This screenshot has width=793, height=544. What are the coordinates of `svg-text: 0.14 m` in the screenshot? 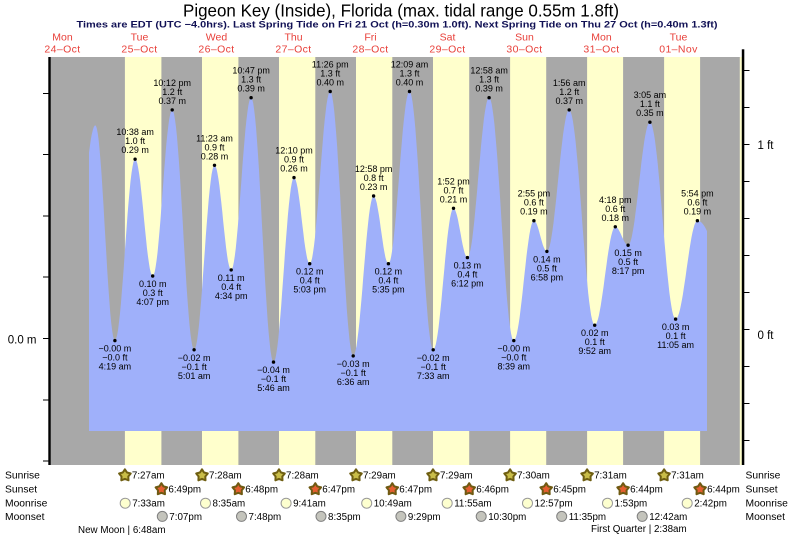 It's located at (547, 259).